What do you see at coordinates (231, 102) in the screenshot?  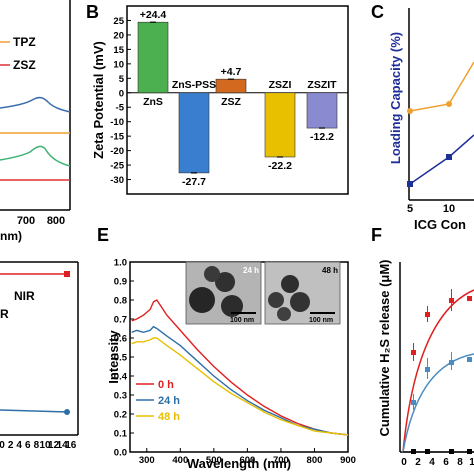 I see `bar-category-label: ZSZ` at bounding box center [231, 102].